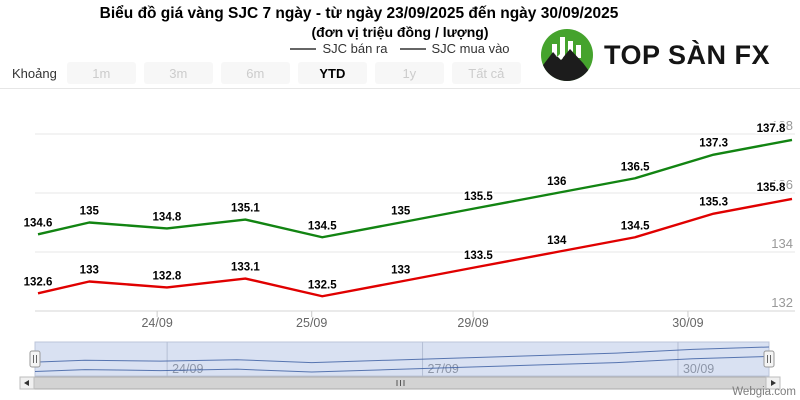 This screenshot has width=800, height=400. I want to click on data-label: 132.5, so click(322, 285).